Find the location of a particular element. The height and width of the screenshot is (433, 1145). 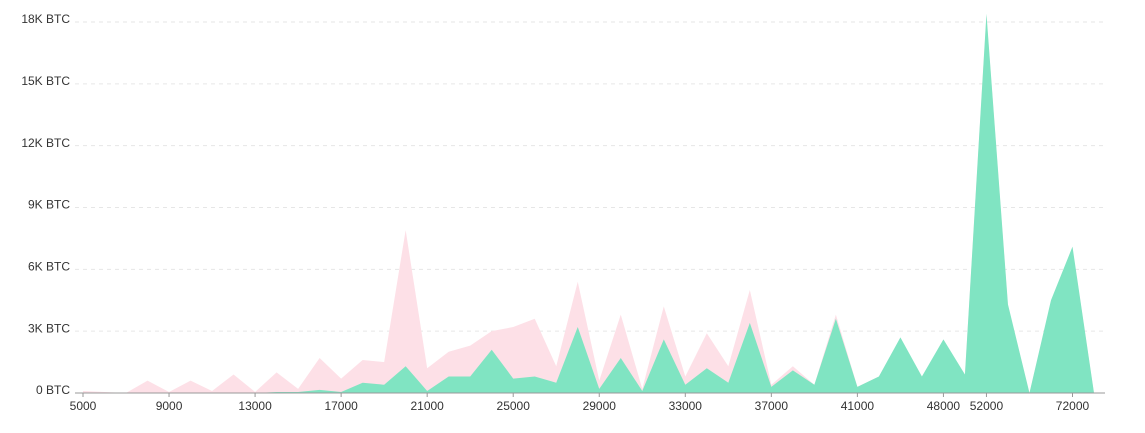

x-tick-label: 17000 is located at coordinates (341, 406).